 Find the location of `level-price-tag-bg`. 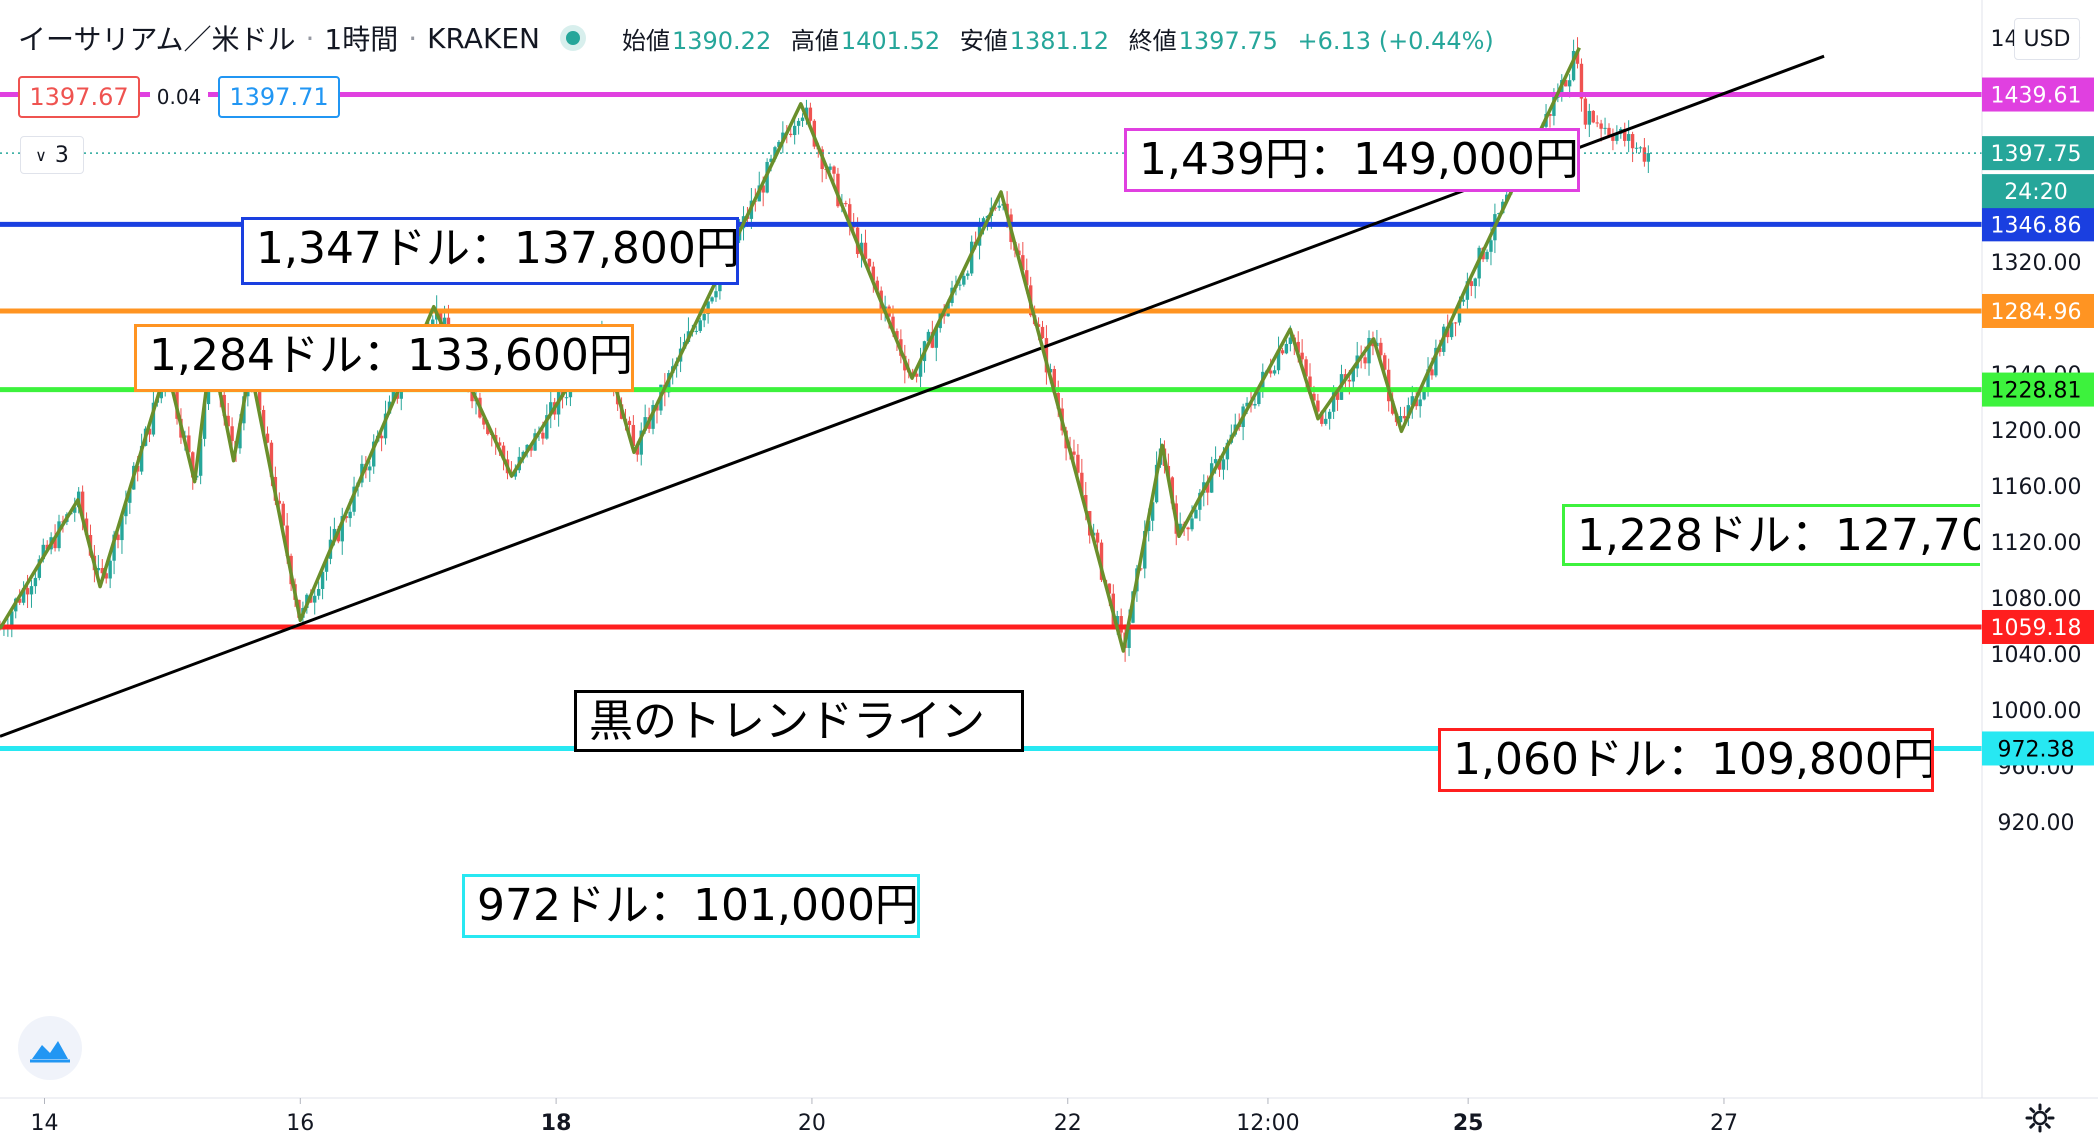

level-price-tag-bg is located at coordinates (2038, 389).